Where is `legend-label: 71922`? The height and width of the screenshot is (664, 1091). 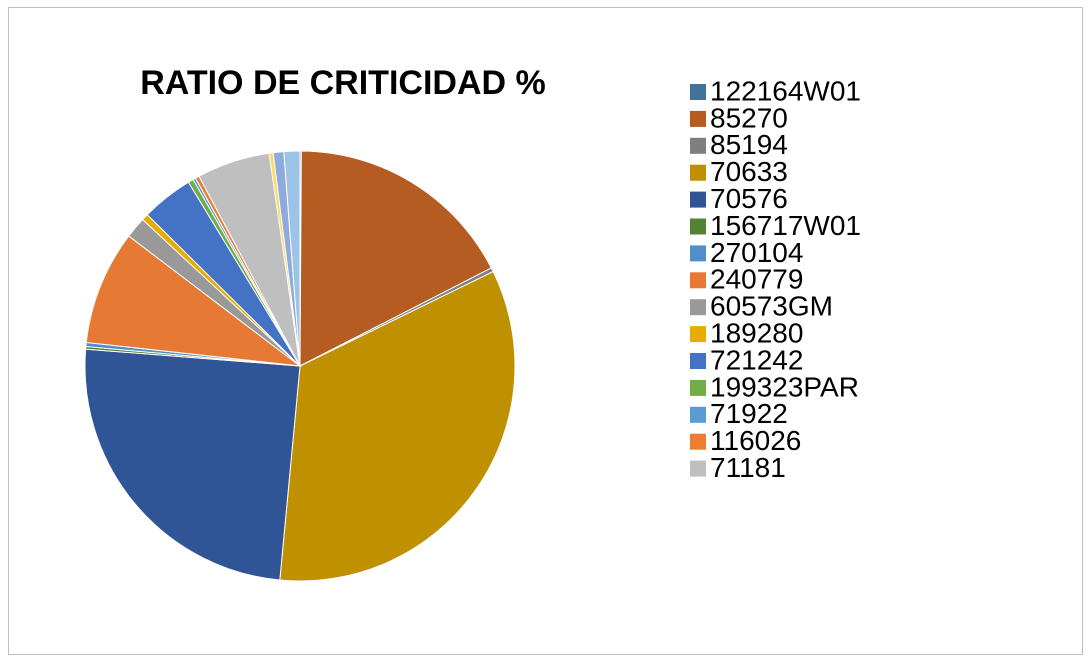
legend-label: 71922 is located at coordinates (749, 413).